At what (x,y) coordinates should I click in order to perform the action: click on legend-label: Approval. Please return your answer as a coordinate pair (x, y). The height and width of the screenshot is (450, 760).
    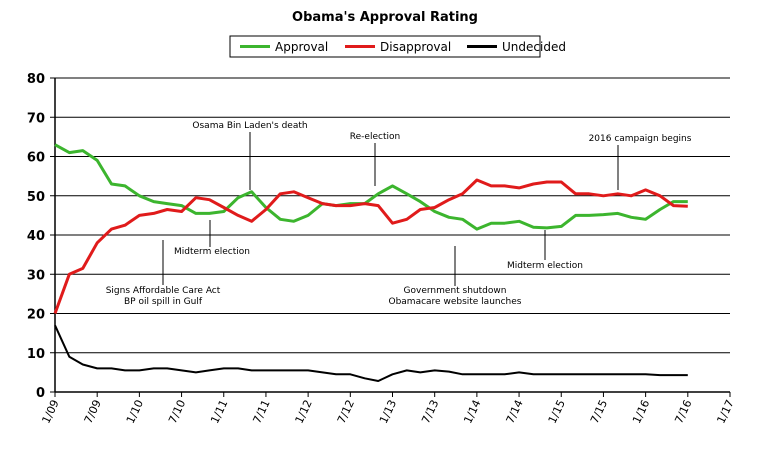
    Looking at the image, I should click on (301, 47).